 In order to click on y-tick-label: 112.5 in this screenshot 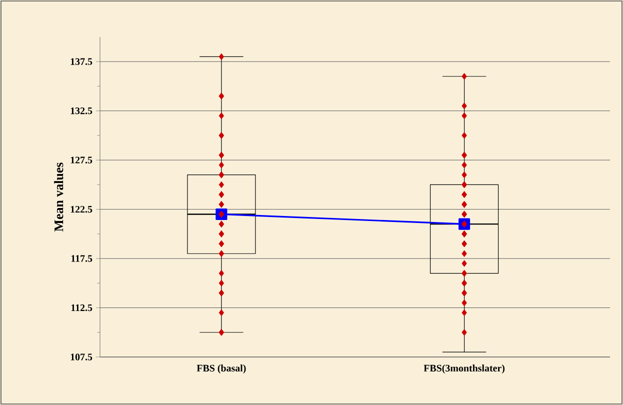, I will do `click(81, 308)`.